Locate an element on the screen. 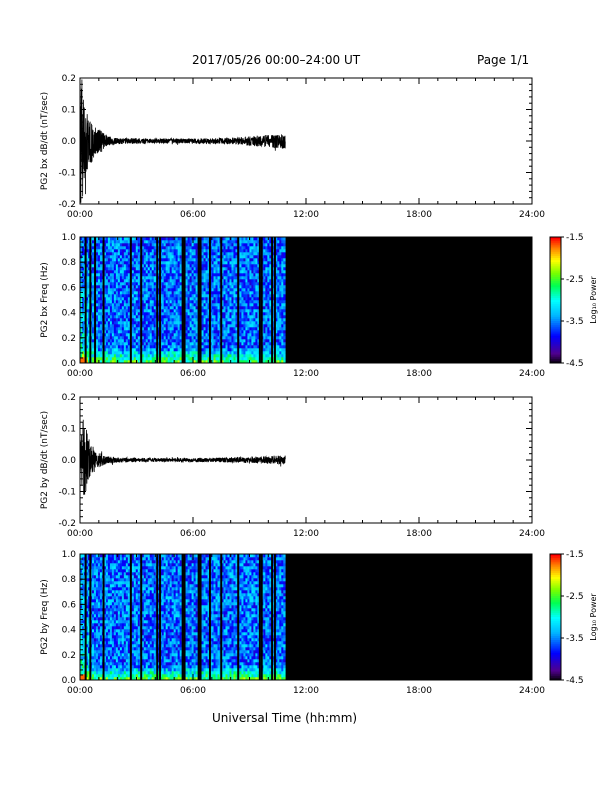 The height and width of the screenshot is (792, 612). y-axis-label: PG2 bx Freq (Hz) is located at coordinates (45, 300).